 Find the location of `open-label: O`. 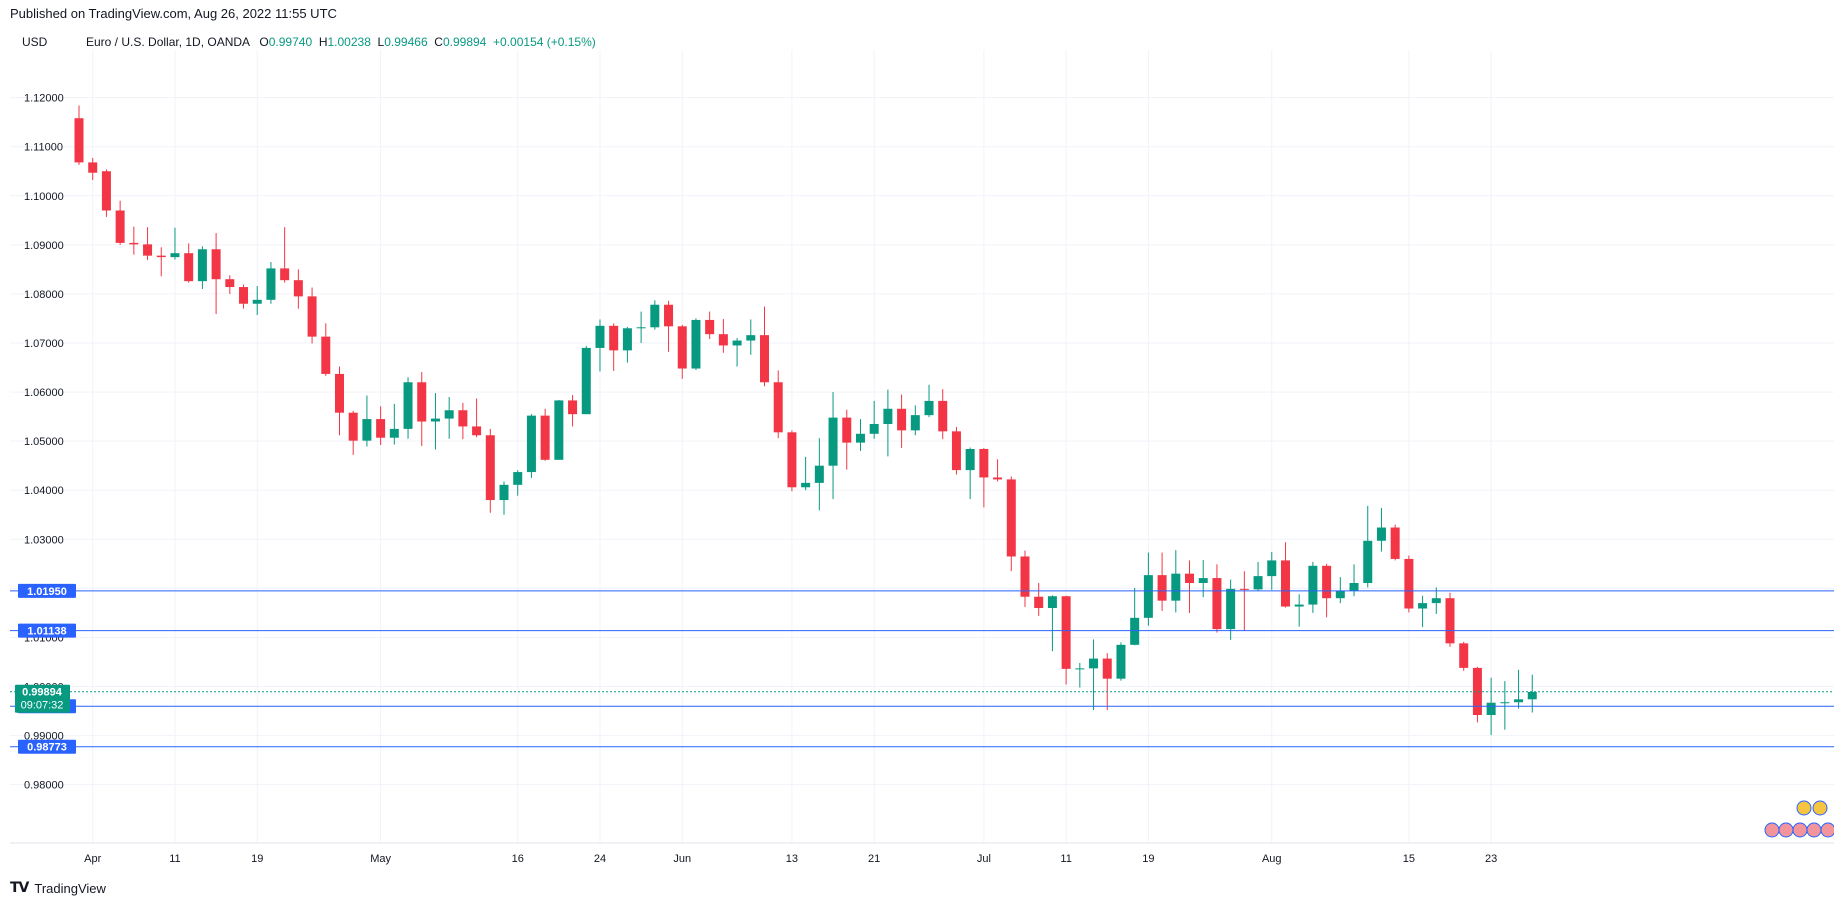

open-label: O is located at coordinates (264, 42).